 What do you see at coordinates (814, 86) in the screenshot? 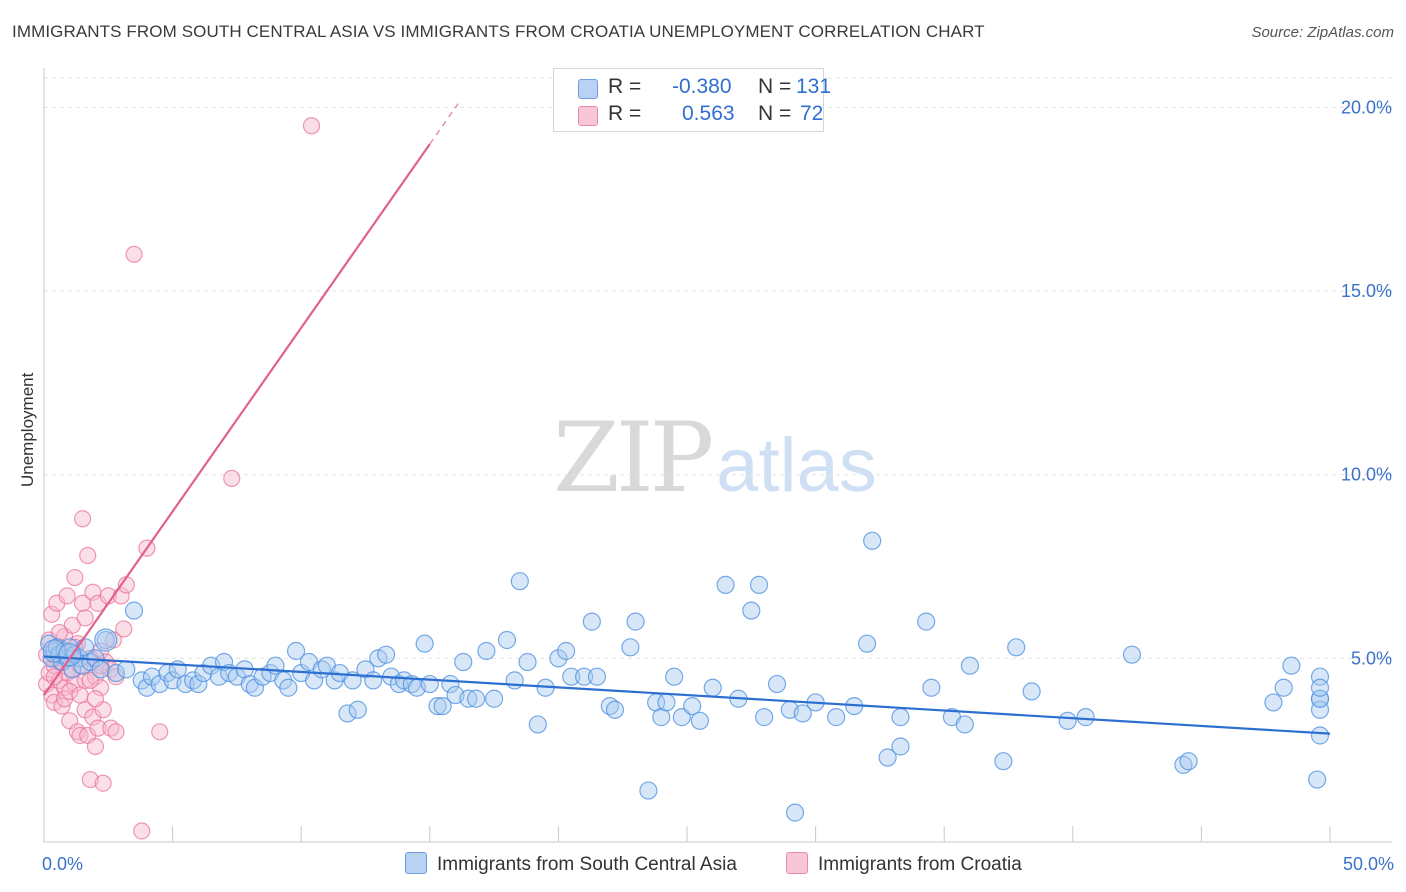
I see `legend-n-value: 131` at bounding box center [814, 86].